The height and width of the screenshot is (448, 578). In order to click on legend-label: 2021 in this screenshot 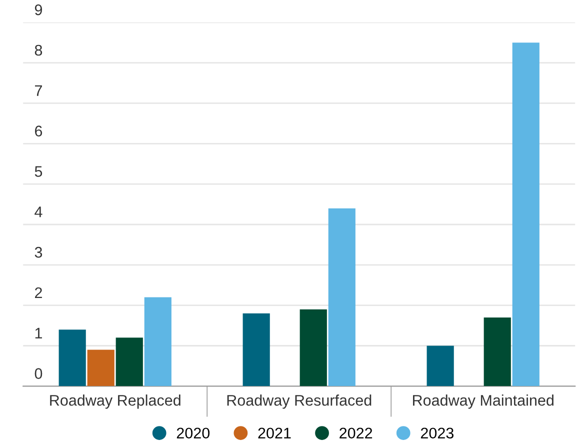, I will do `click(274, 433)`.